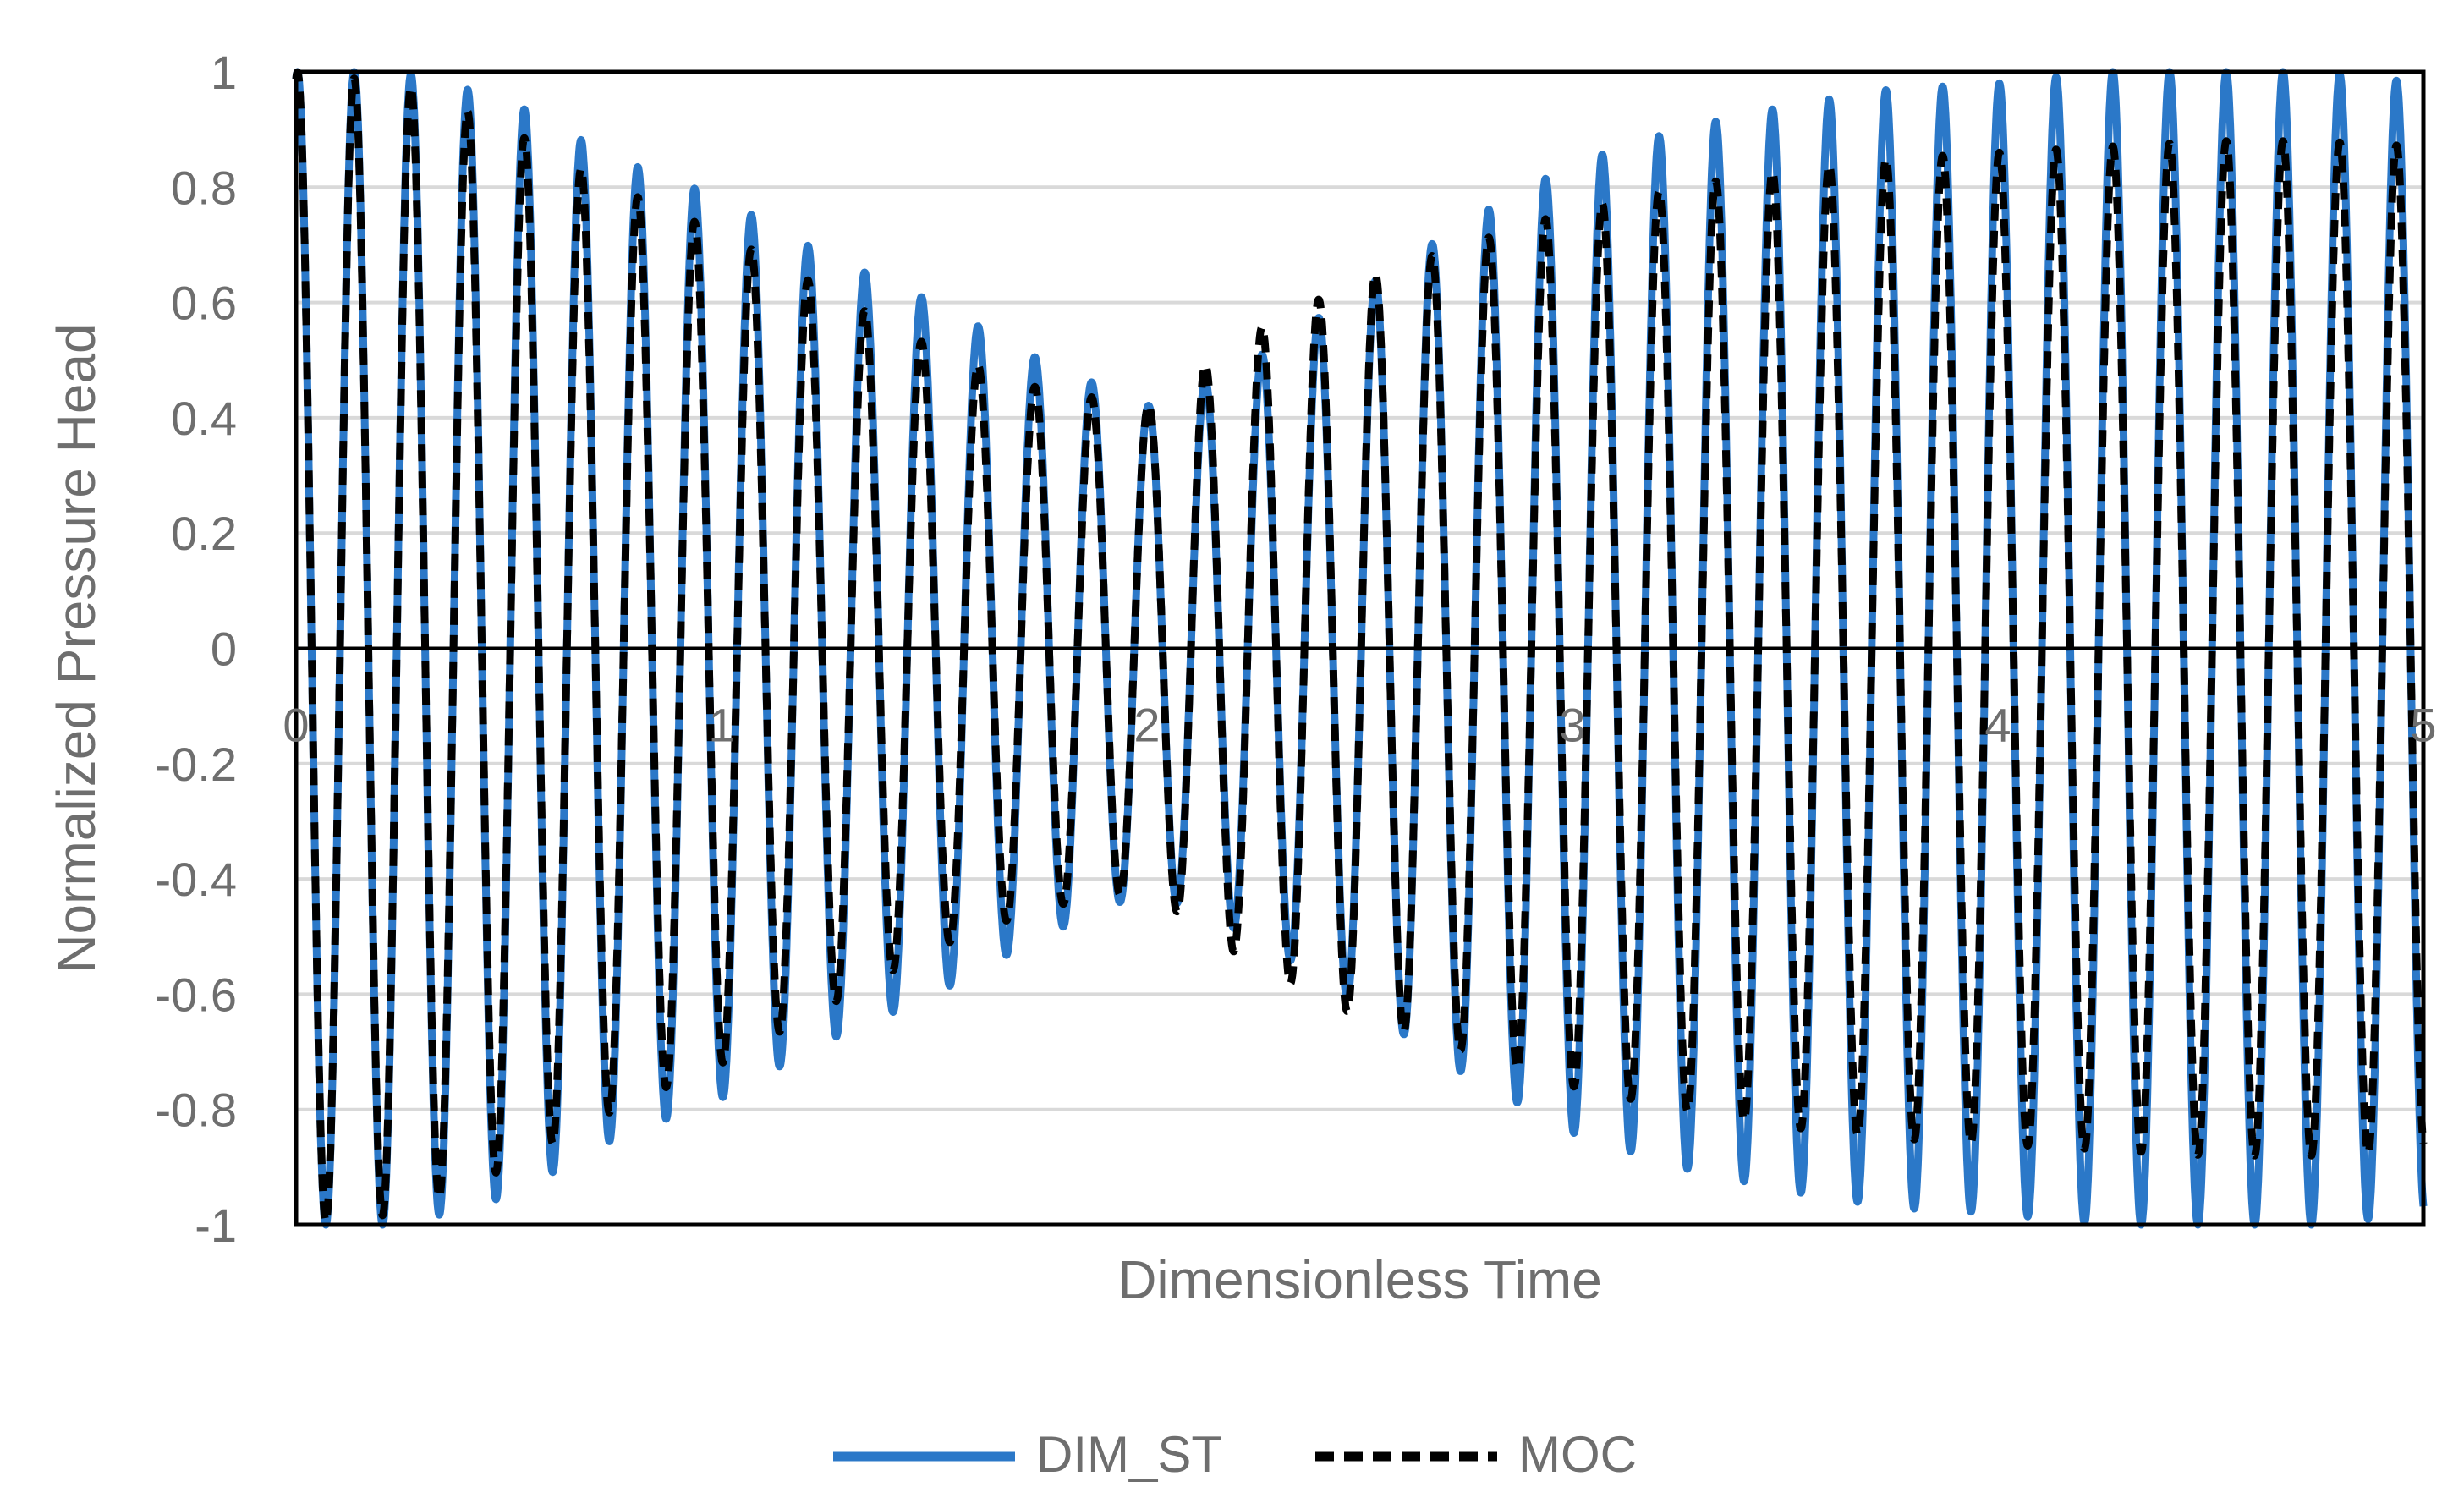  Describe the element at coordinates (204, 303) in the screenshot. I see `y-tick-label: 0.6` at that location.